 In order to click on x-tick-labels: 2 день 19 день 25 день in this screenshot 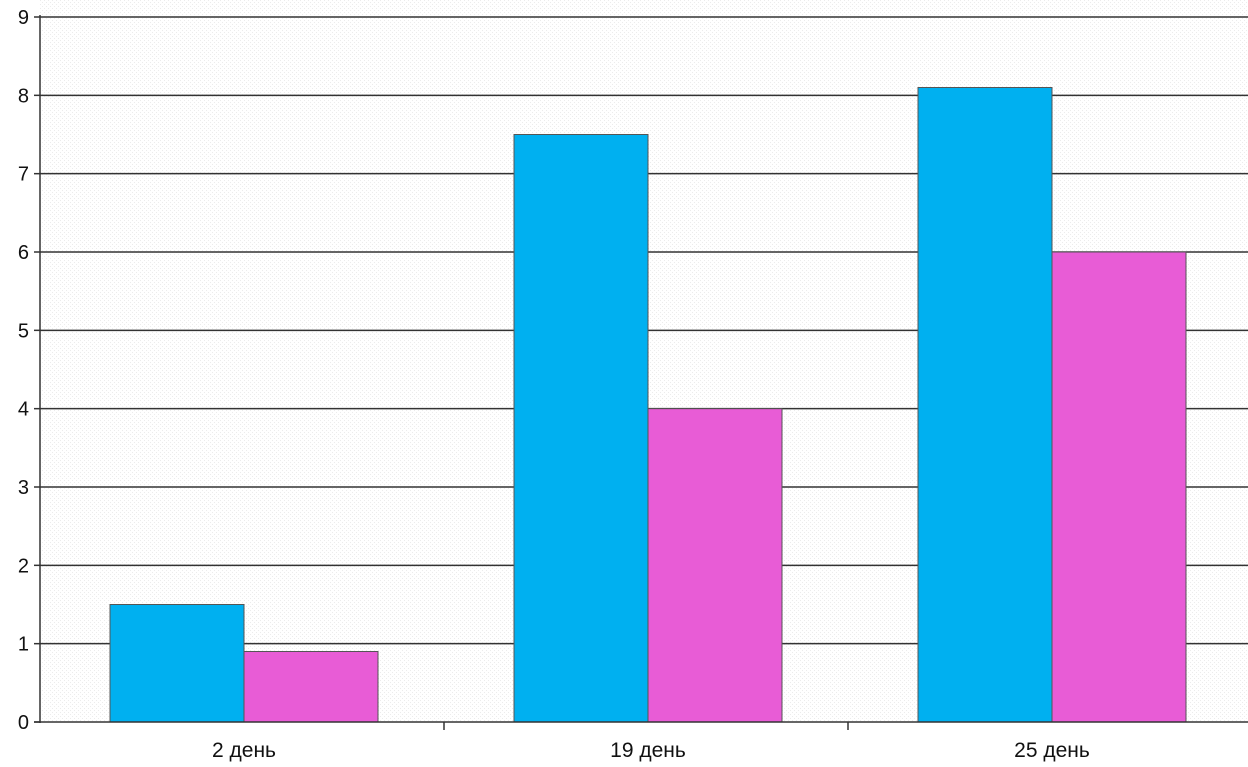, I will do `click(651, 750)`.